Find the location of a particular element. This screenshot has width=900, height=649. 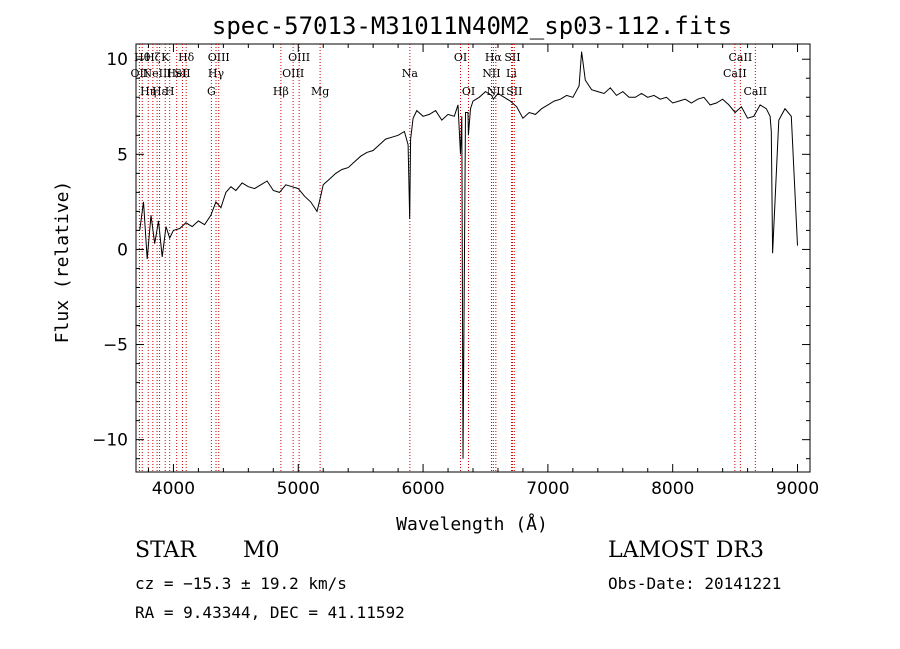

y-tick-label: 0 is located at coordinates (122, 250).